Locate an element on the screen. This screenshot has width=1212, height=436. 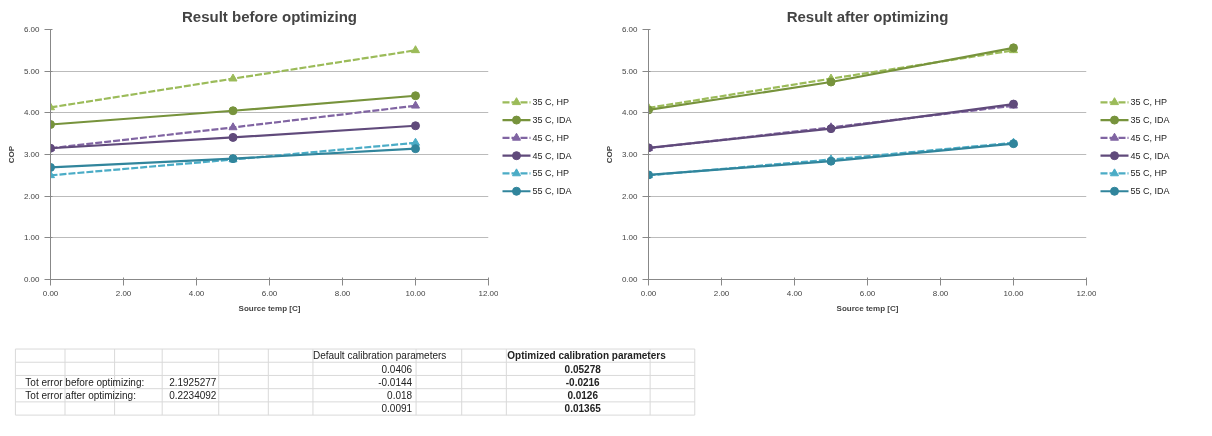
text: Default calibration parameters is located at coordinates (379, 356).